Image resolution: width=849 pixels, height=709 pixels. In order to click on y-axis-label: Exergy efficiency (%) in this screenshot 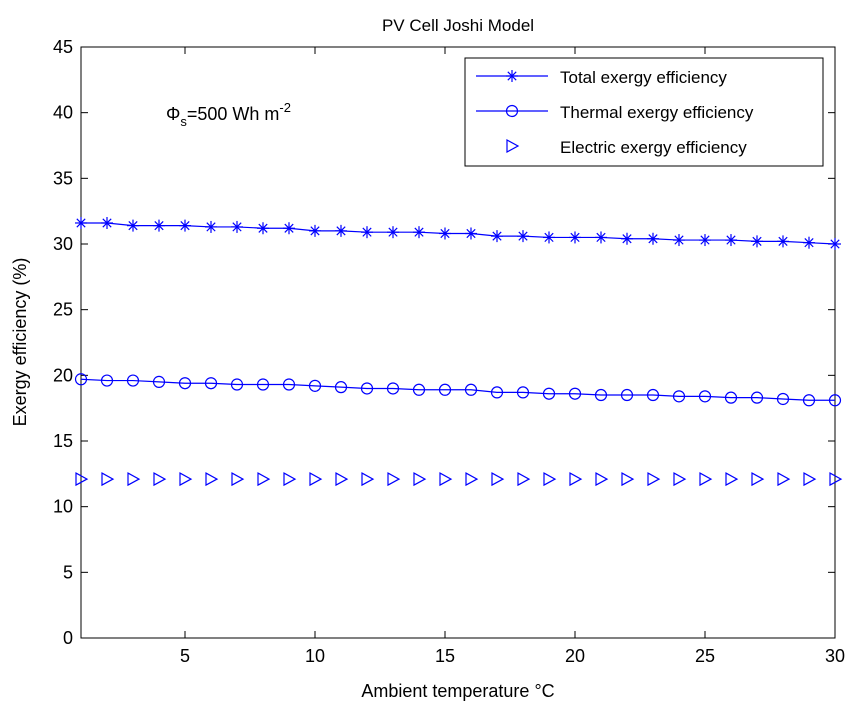, I will do `click(20, 342)`.